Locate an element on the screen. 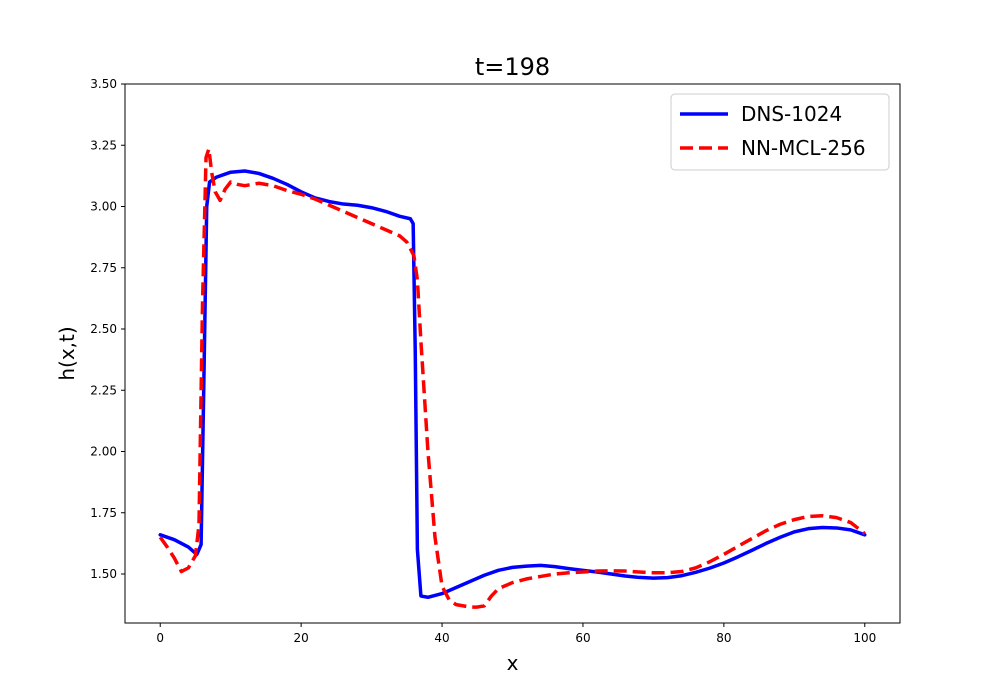 This screenshot has width=1000, height=700. legend: DNS-1024 NN-MCL-256 is located at coordinates (780, 132).